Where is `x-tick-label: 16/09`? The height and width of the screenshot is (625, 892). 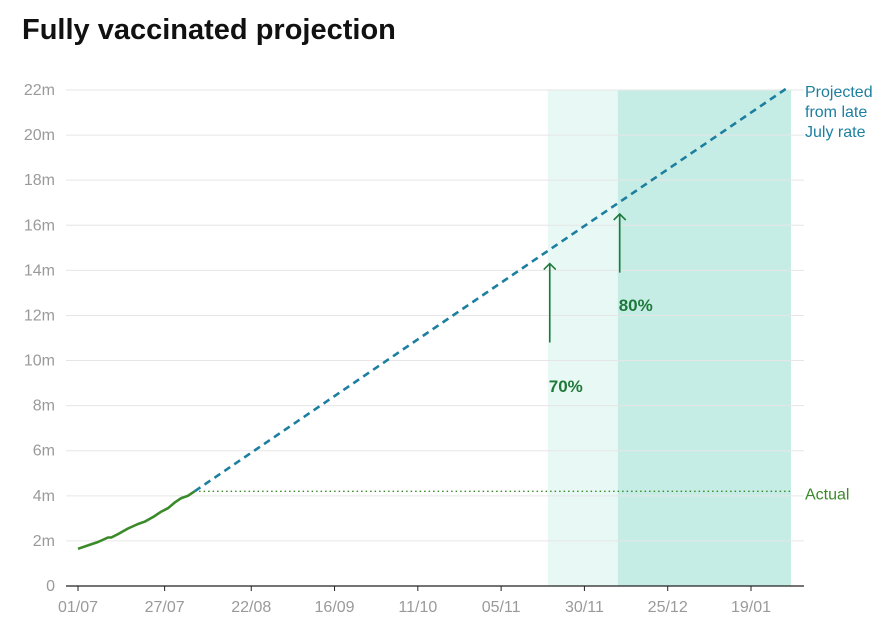 x-tick-label: 16/09 is located at coordinates (335, 607).